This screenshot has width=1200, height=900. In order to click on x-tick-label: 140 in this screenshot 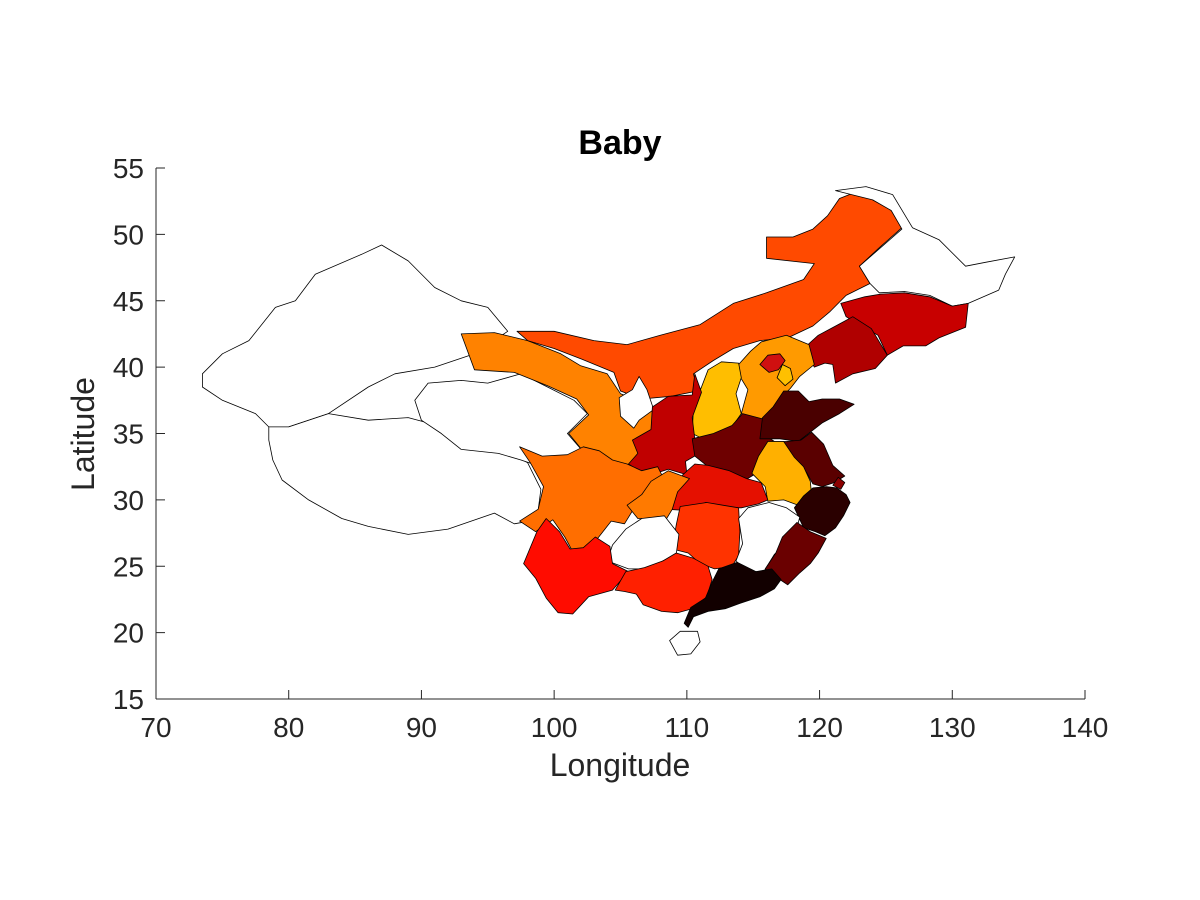, I will do `click(1085, 727)`.